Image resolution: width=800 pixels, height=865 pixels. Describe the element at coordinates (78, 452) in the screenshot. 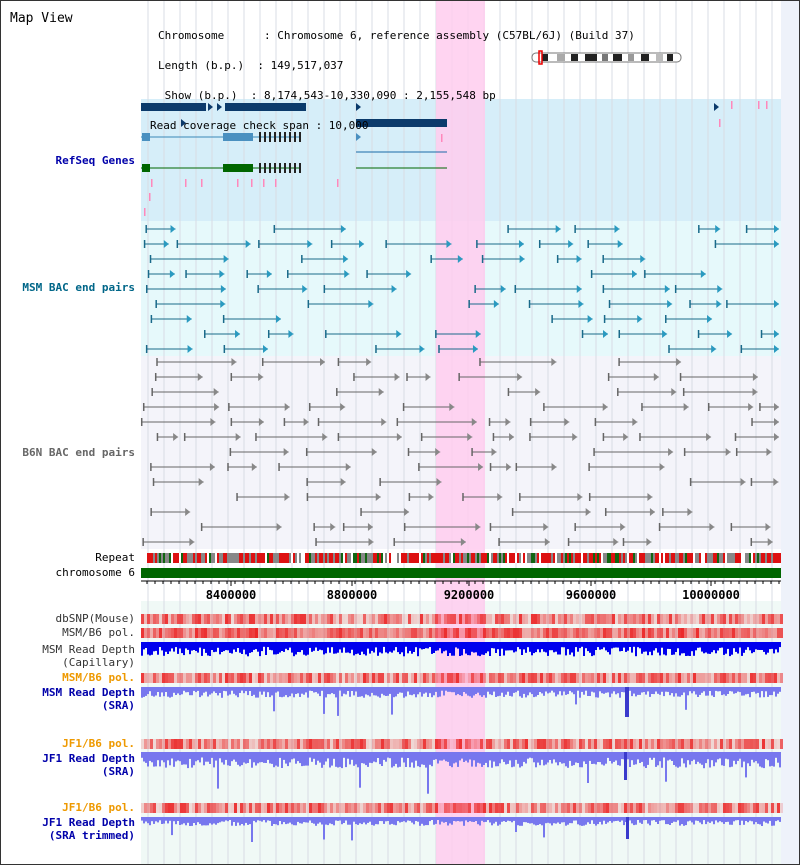

I see `track-label-b6n-bac: B6N BAC end pairs` at that location.